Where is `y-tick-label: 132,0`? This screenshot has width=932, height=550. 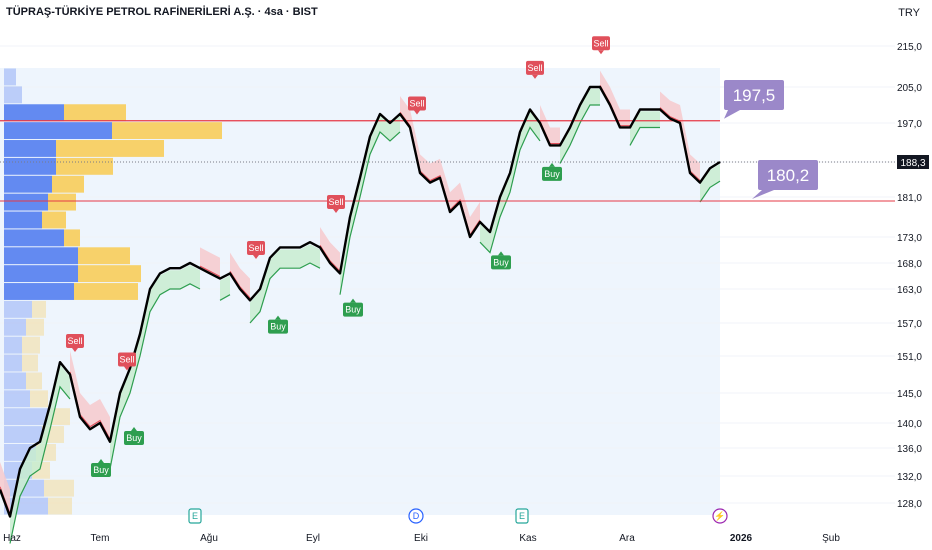 y-tick-label: 132,0 is located at coordinates (909, 477).